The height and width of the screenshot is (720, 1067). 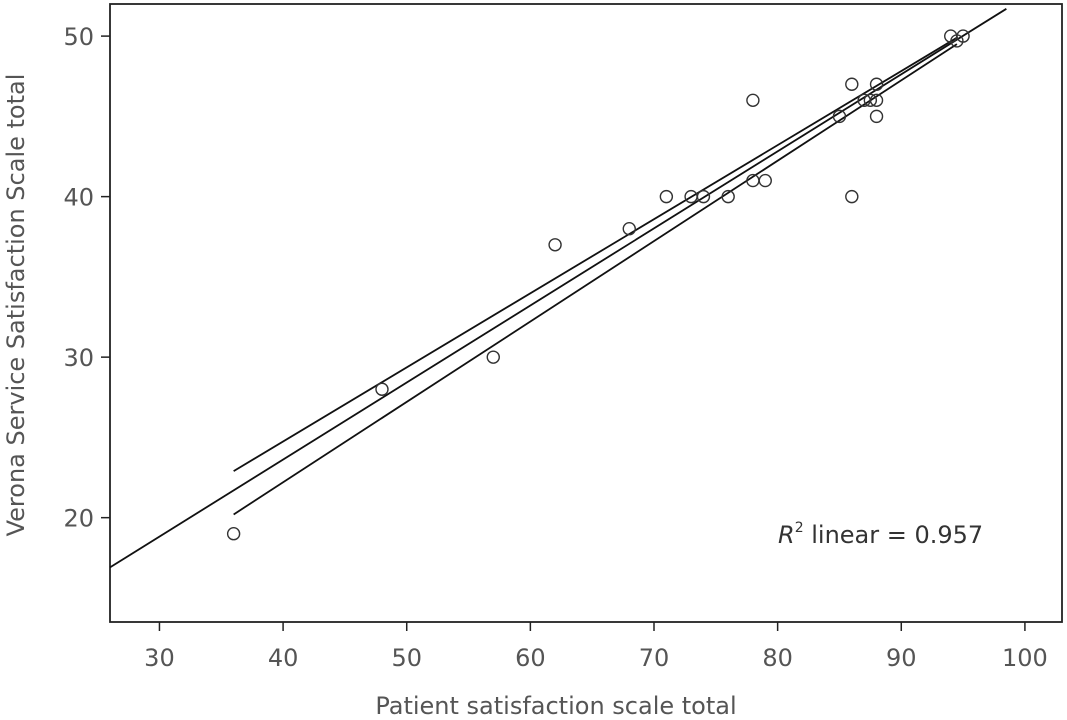 What do you see at coordinates (530, 658) in the screenshot?
I see `x-tick-label: 60` at bounding box center [530, 658].